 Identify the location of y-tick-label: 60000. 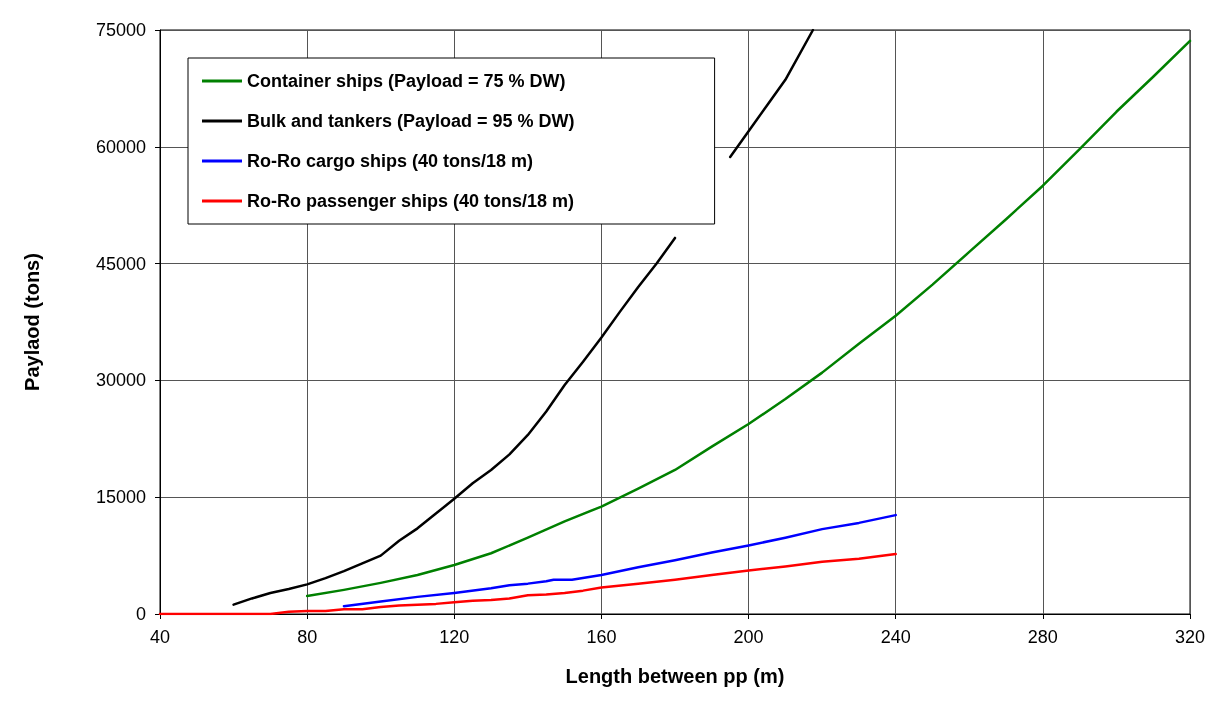
(120, 146).